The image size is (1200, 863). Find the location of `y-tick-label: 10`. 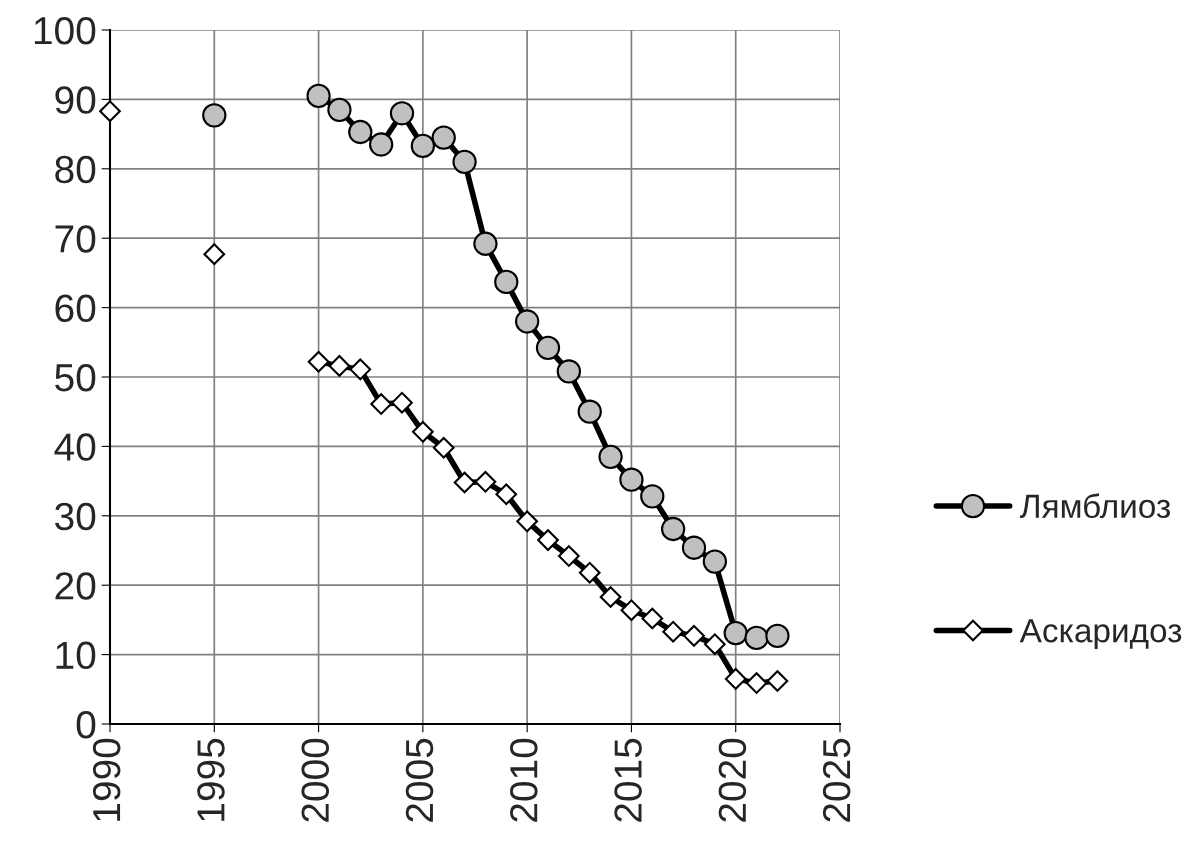

y-tick-label: 10 is located at coordinates (76, 655).